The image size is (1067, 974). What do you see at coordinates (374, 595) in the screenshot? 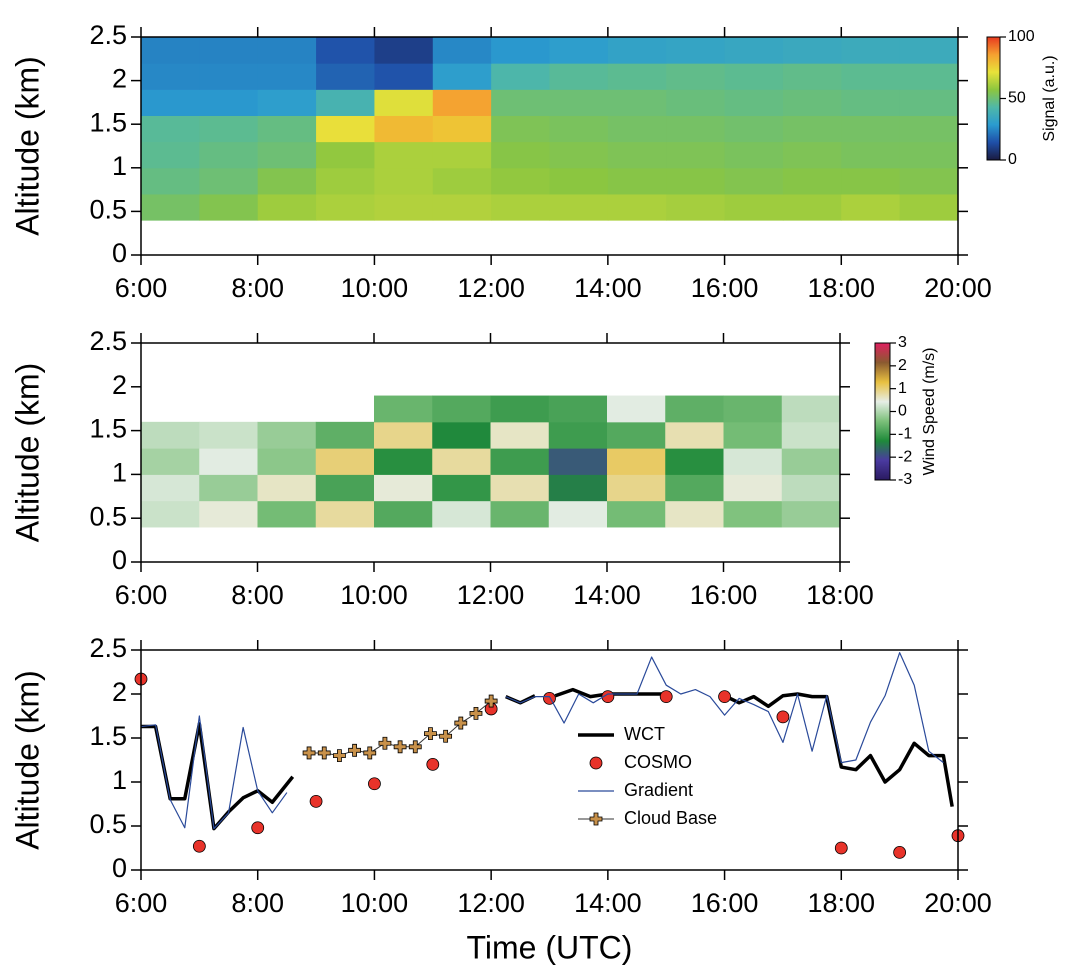
I see `x-tick-label: 10:00` at bounding box center [374, 595].